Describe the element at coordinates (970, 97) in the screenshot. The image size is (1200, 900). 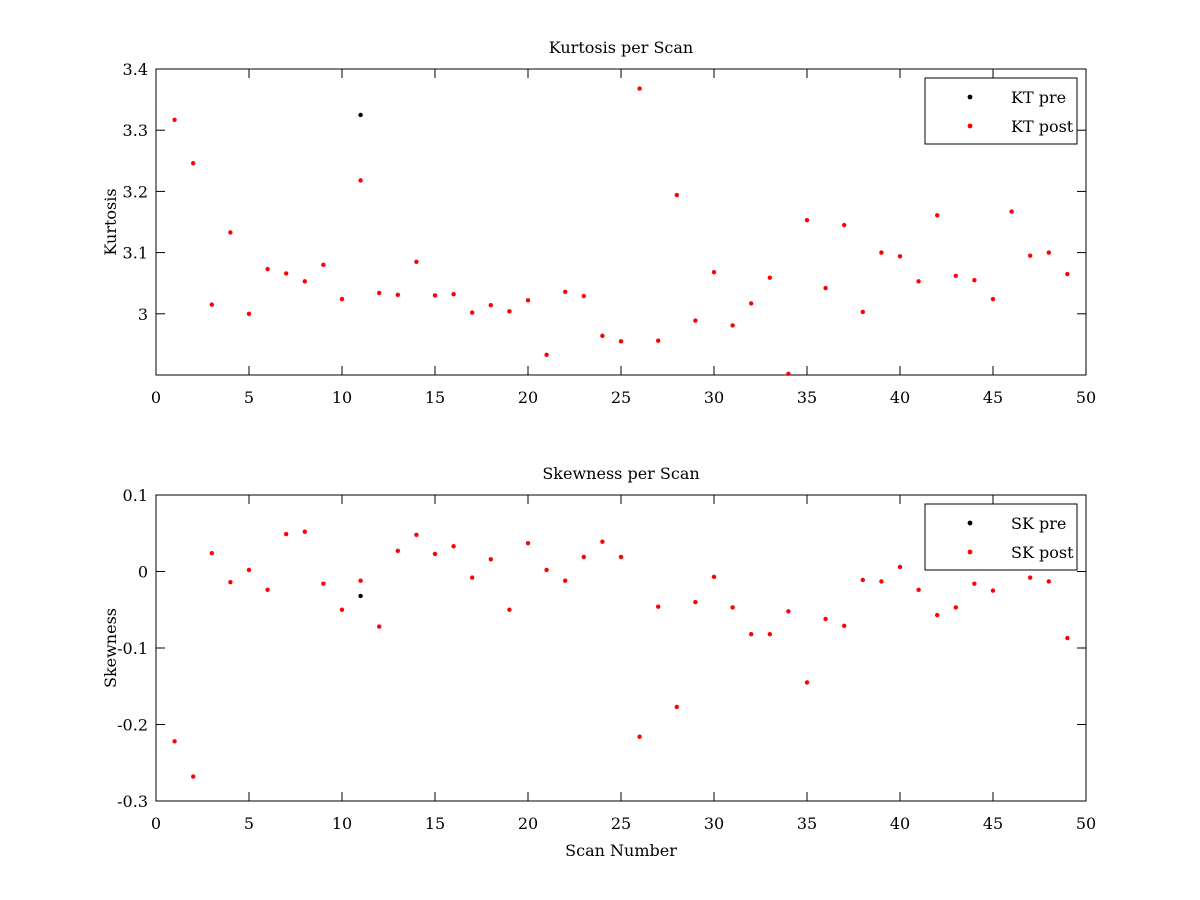
I see `kurtosis-legend-marker` at that location.